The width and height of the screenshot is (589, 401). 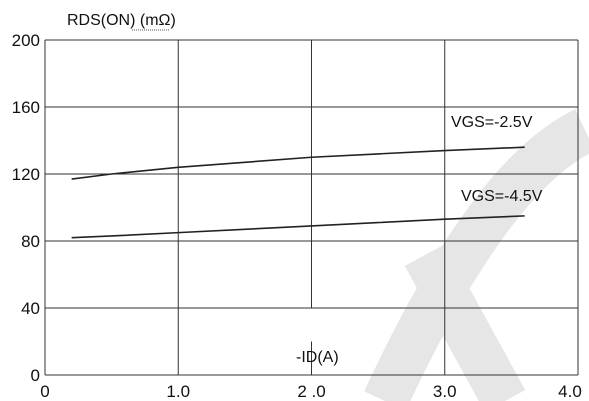 I want to click on y-tick-label: 40, so click(x=30, y=308).